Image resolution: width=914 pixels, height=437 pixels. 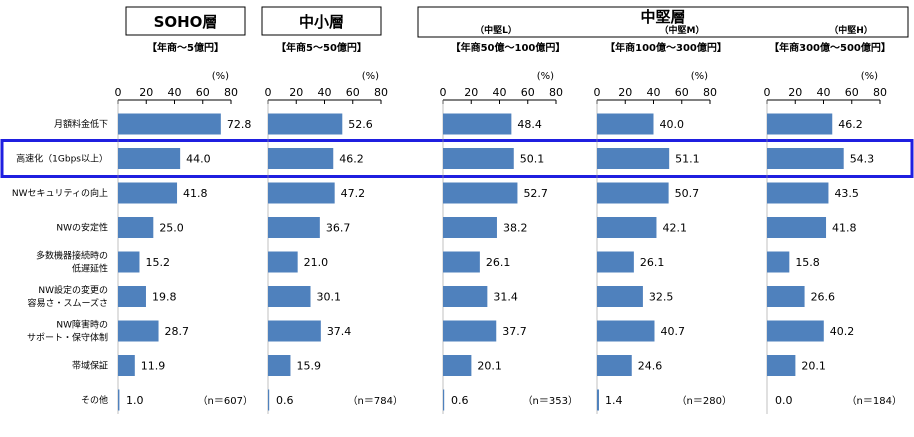 I want to click on data-label: 37.4, so click(x=339, y=331).